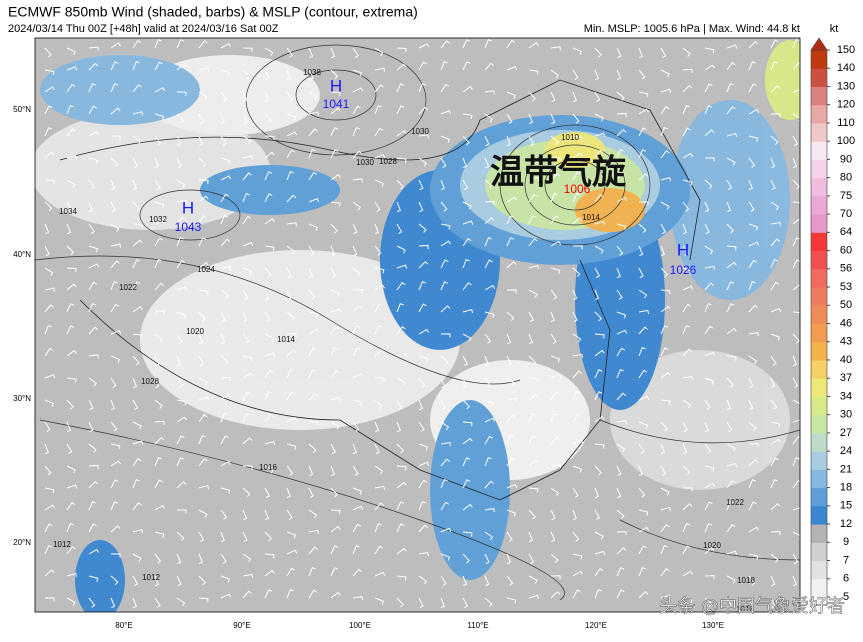 This screenshot has height=642, width=863. What do you see at coordinates (846, 360) in the screenshot?
I see `colorbar-label: 40` at bounding box center [846, 360].